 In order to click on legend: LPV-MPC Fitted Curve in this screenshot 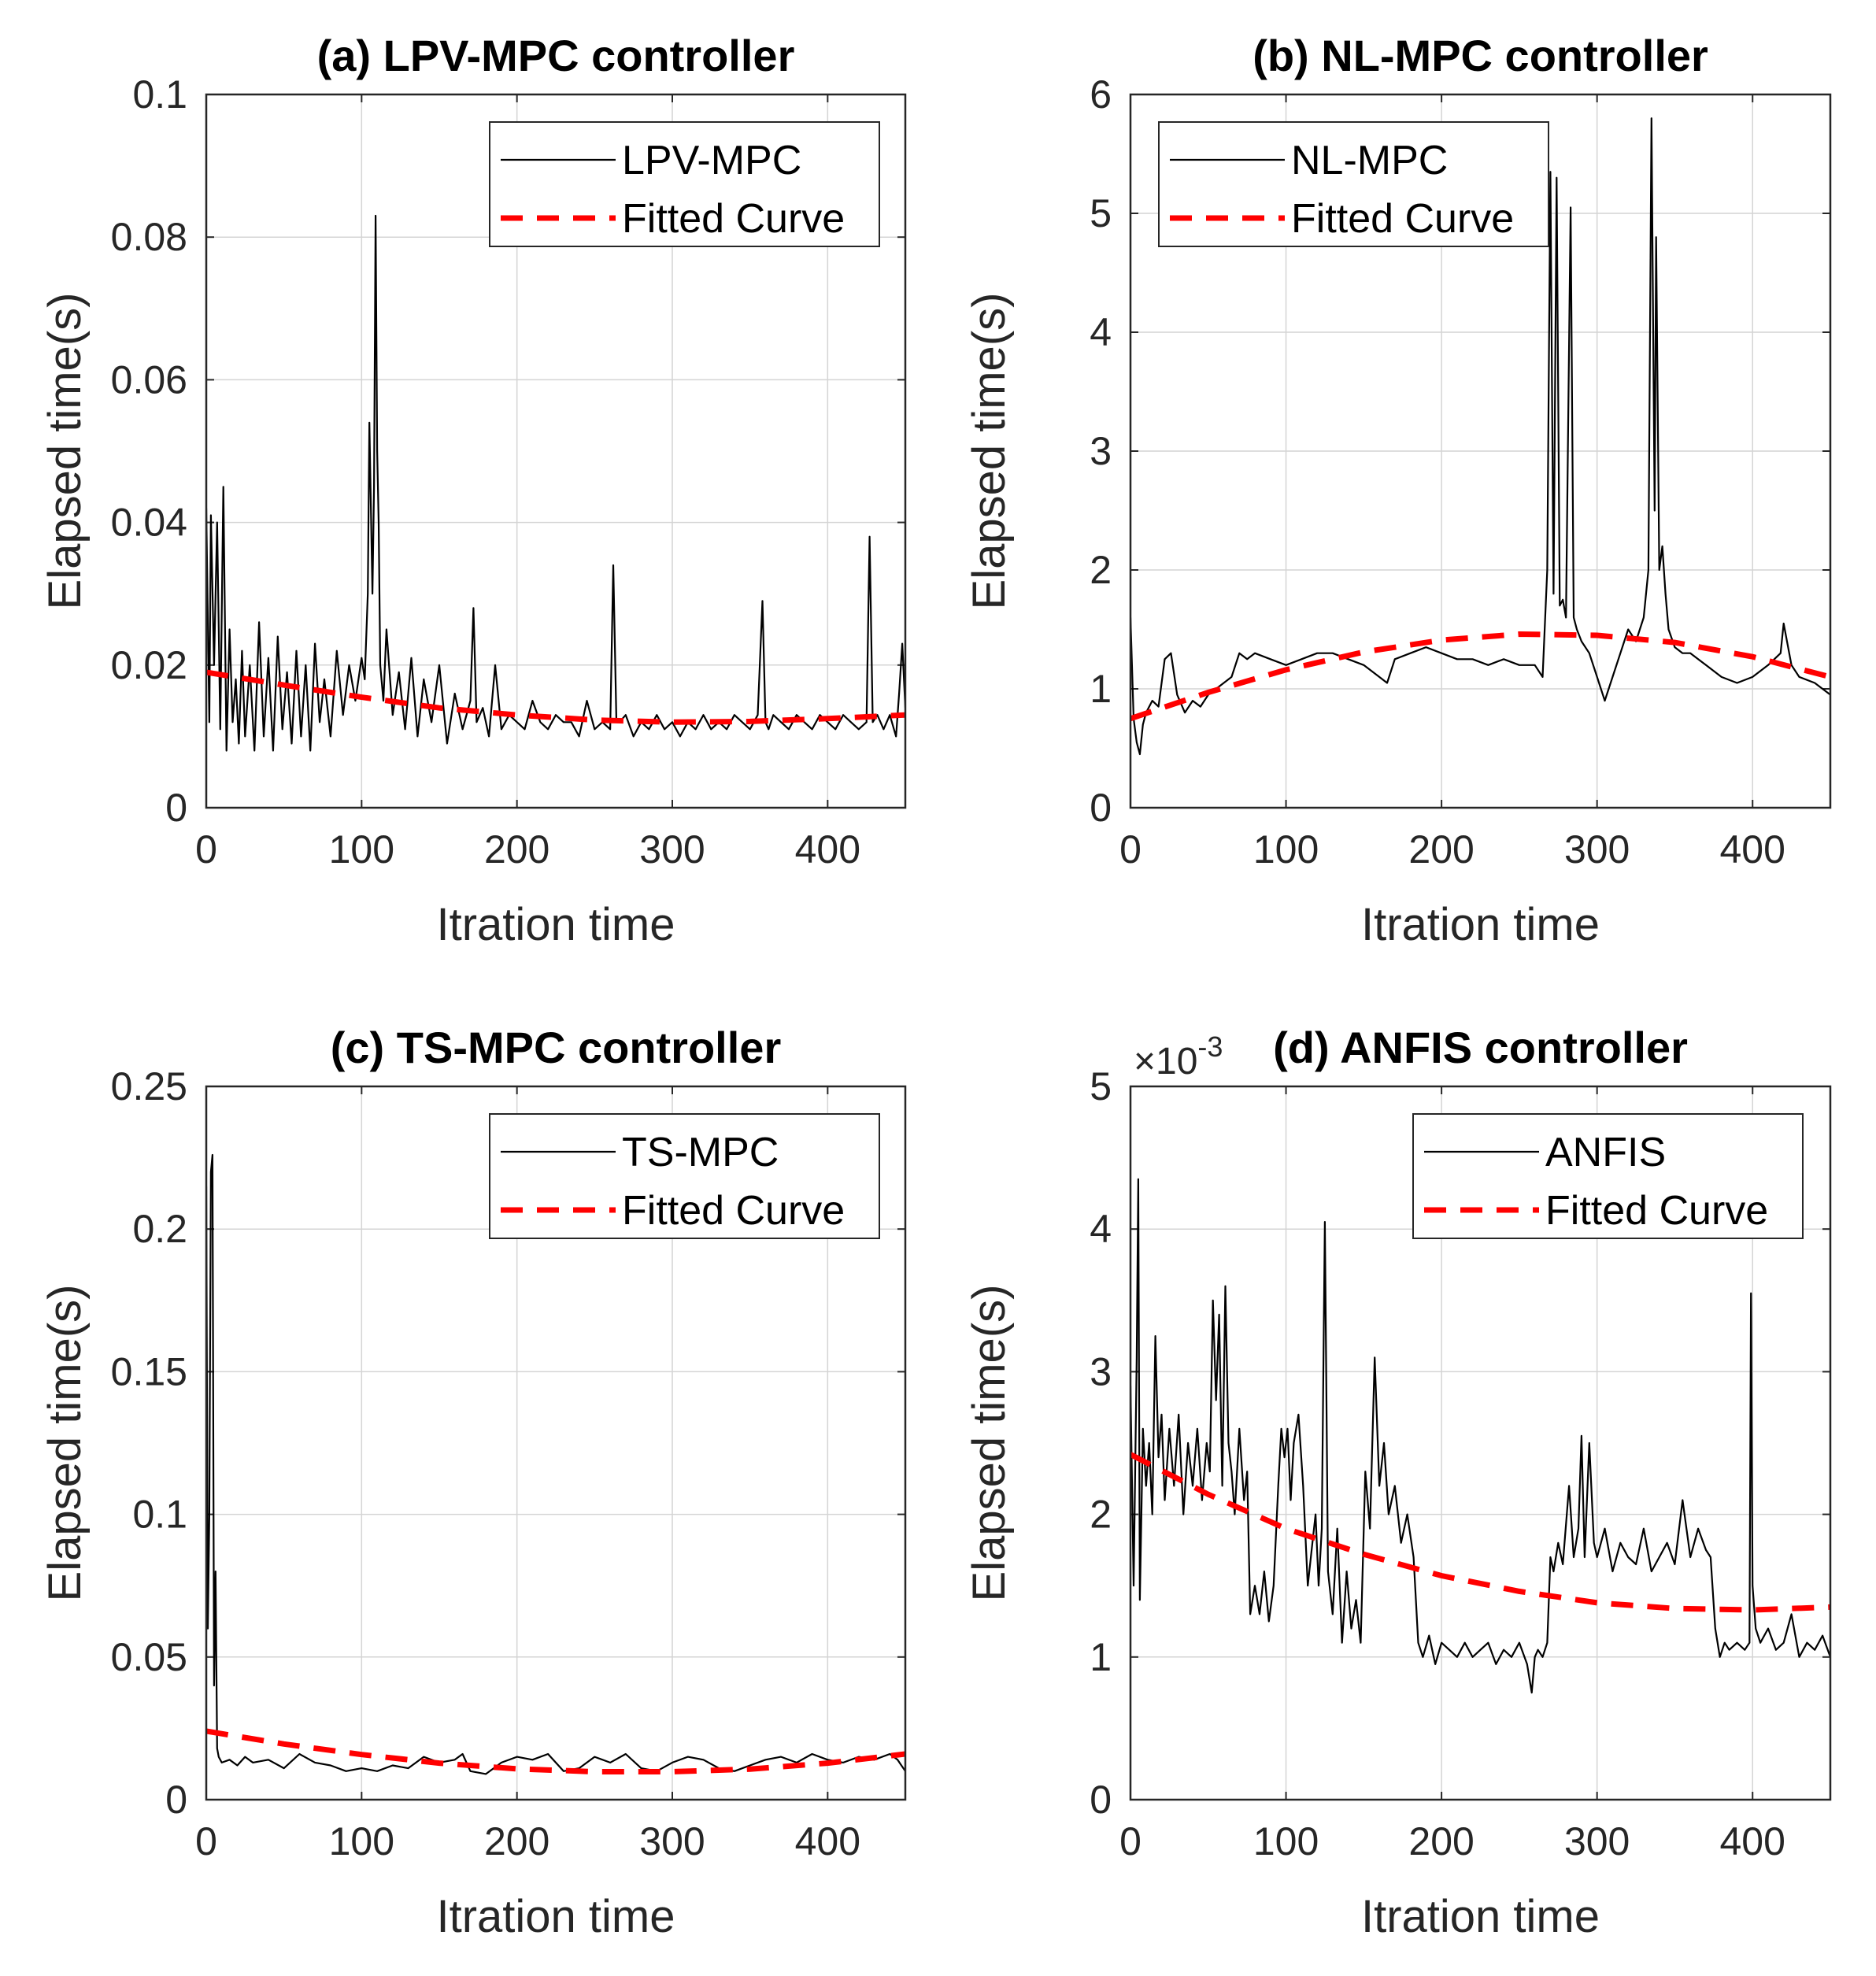, I will do `click(684, 184)`.